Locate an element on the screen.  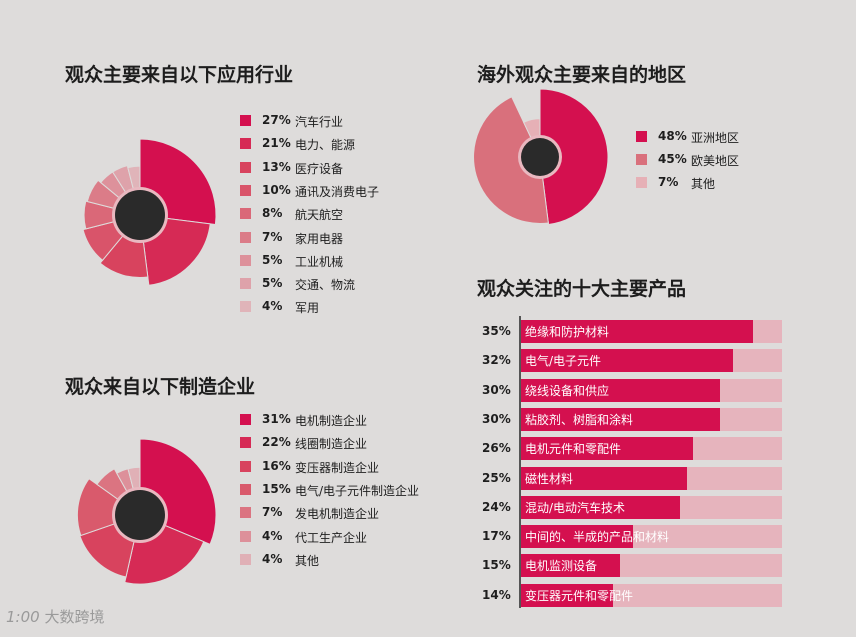
product-bar-percent: 24% is located at coordinates (496, 506).